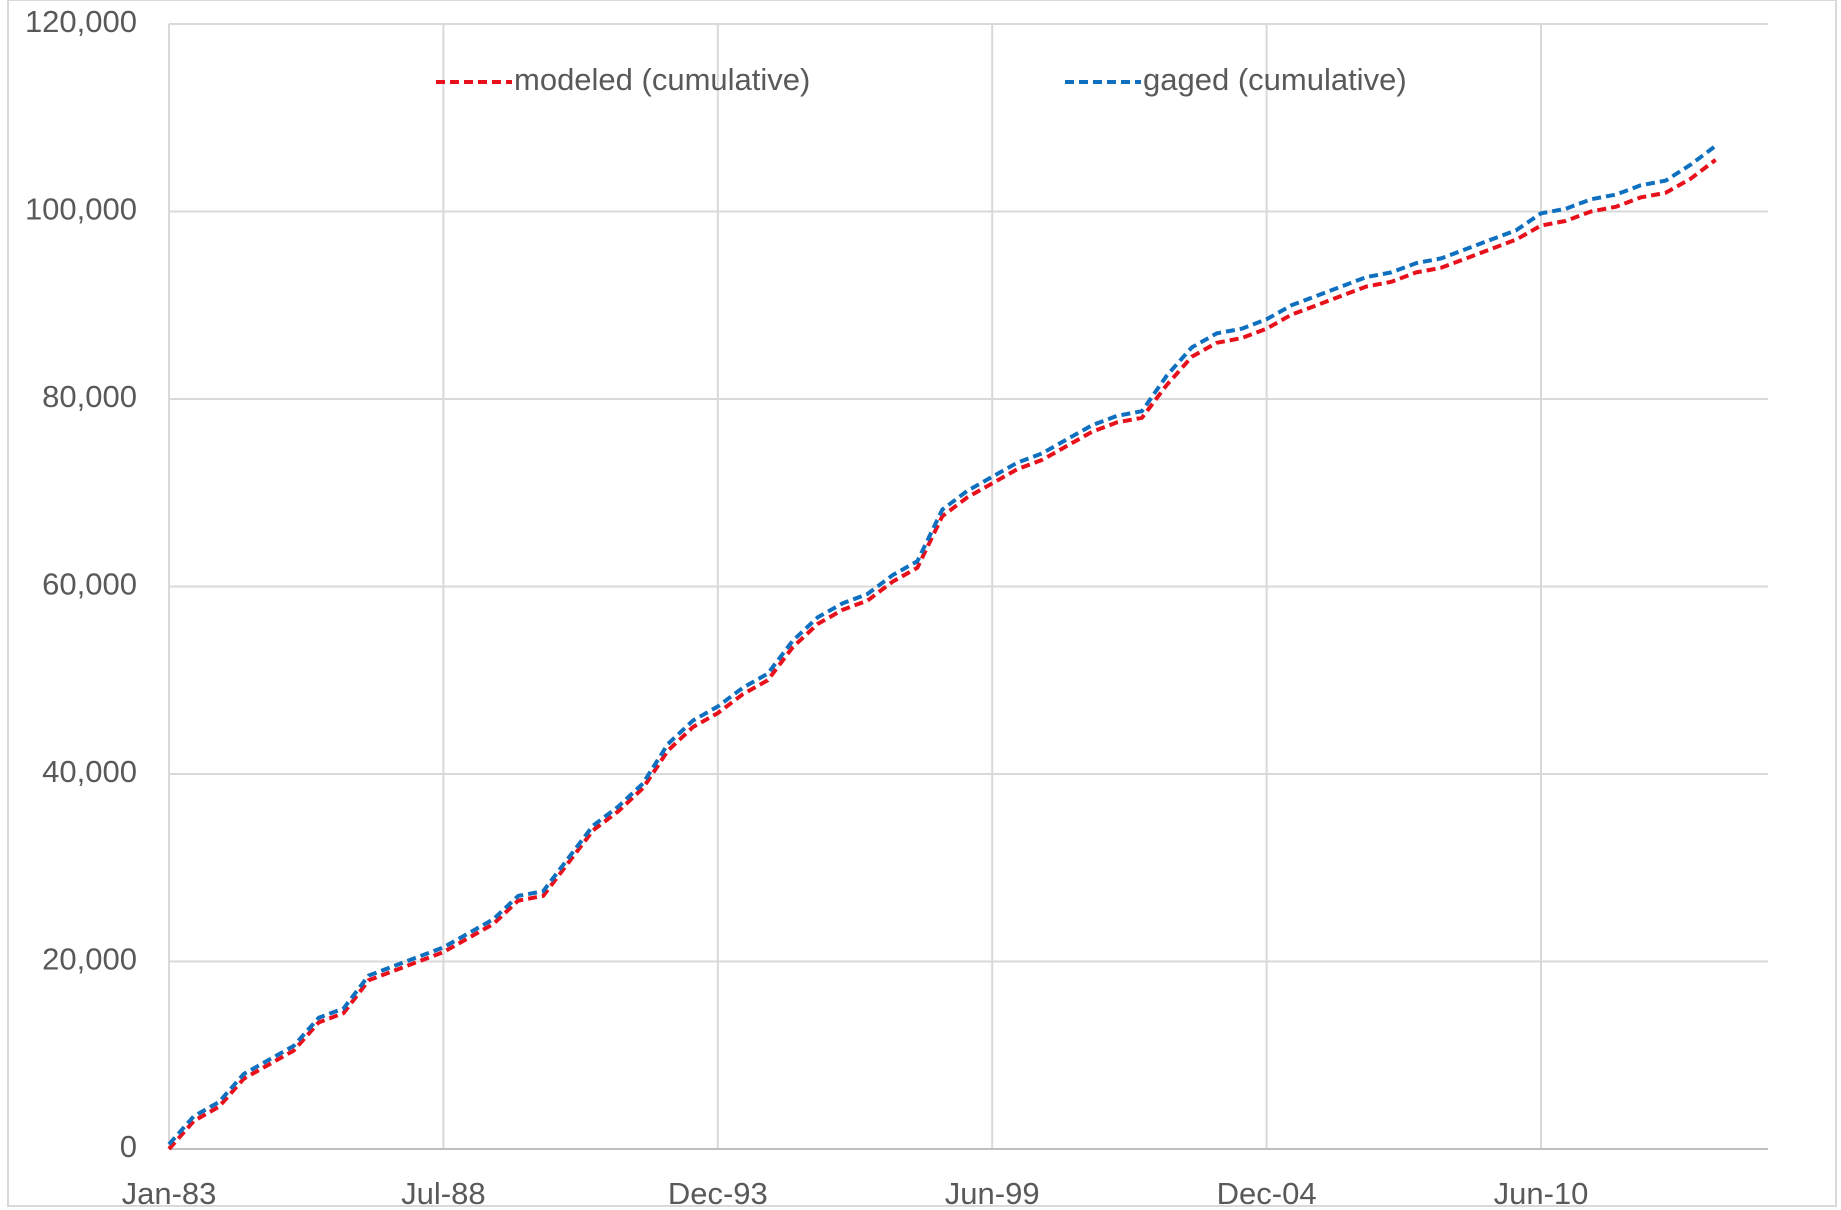  Describe the element at coordinates (89, 771) in the screenshot. I see `y-tick-label: 40,000` at that location.